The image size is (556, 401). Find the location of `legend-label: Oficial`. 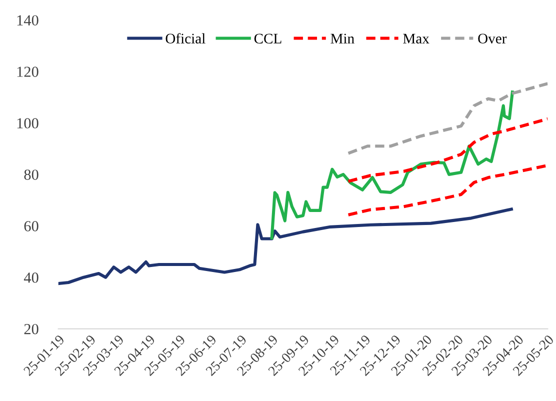

legend-label: Oficial is located at coordinates (186, 38).